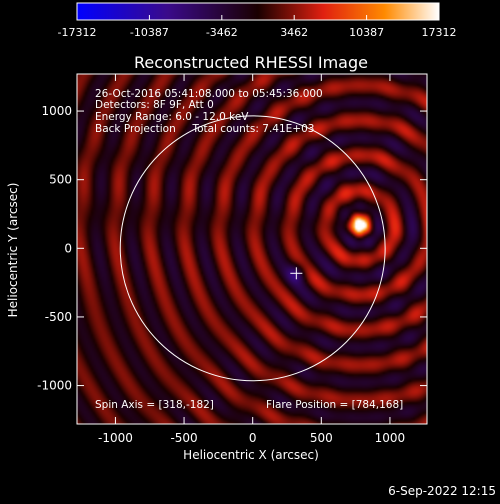 The image size is (500, 504). What do you see at coordinates (56, 111) in the screenshot?
I see `y-tick-label: 1000` at bounding box center [56, 111].